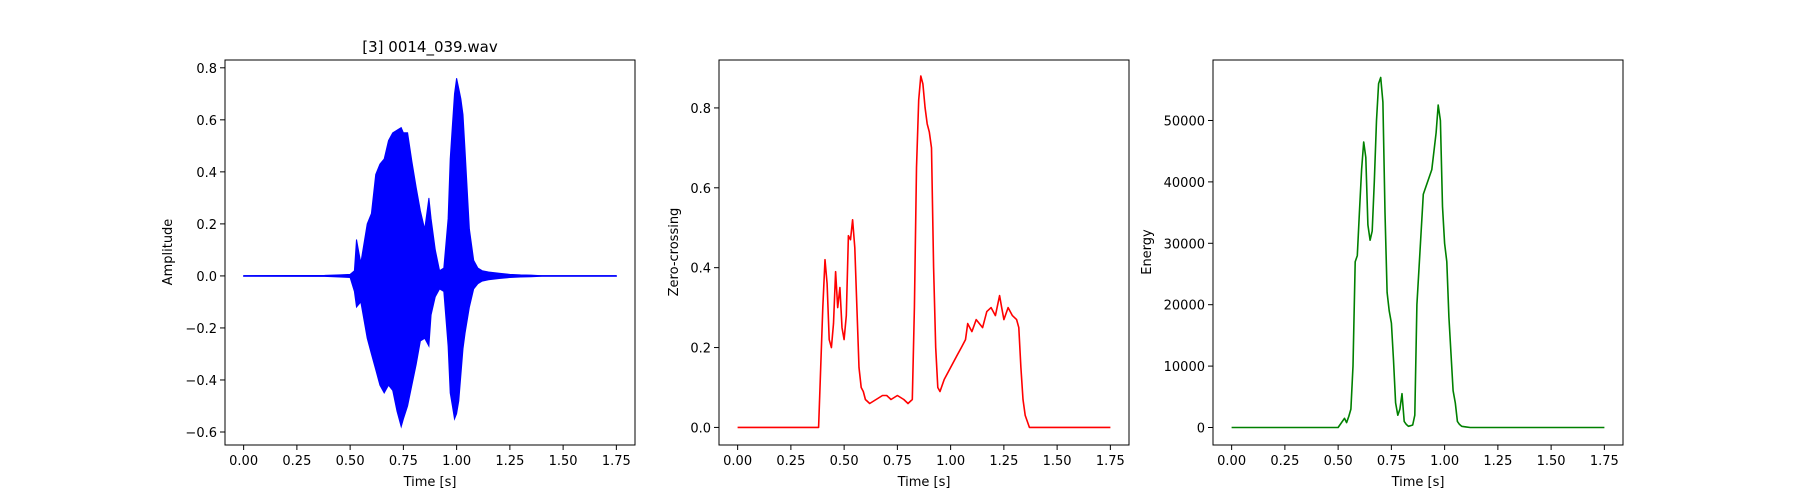 The image size is (1800, 500). I want to click on energy-x-tick-label: 0.50, so click(1338, 461).